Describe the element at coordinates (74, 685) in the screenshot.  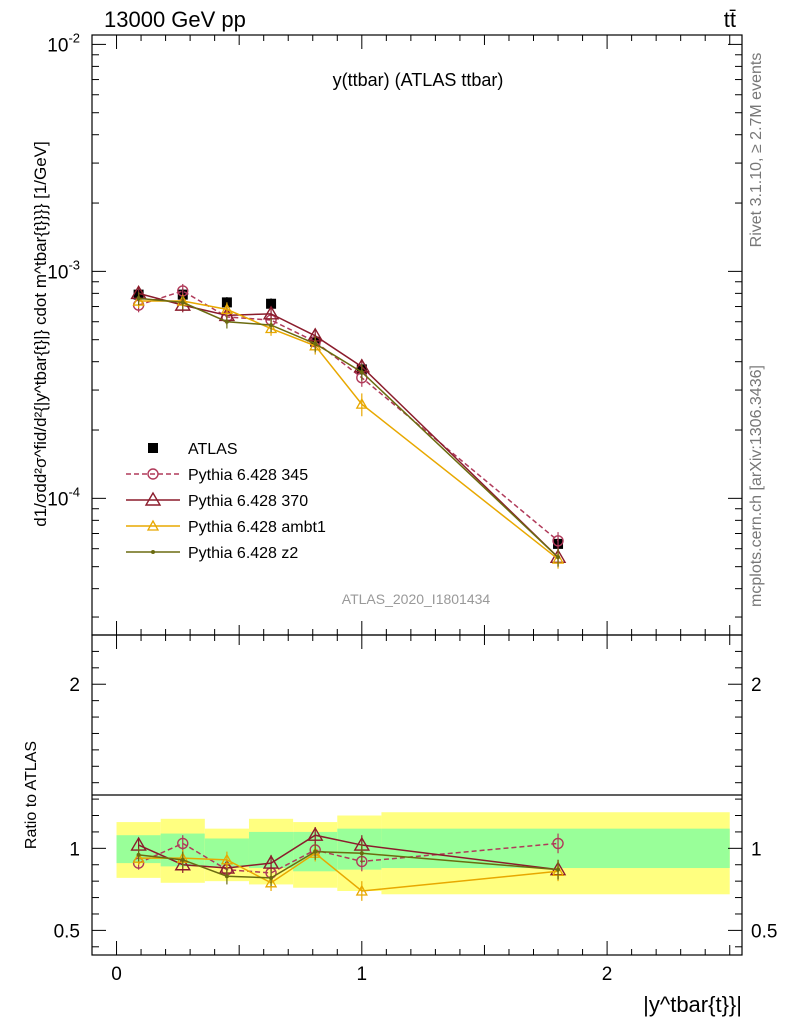
I see `ratio-y-tick-label: 2` at that location.